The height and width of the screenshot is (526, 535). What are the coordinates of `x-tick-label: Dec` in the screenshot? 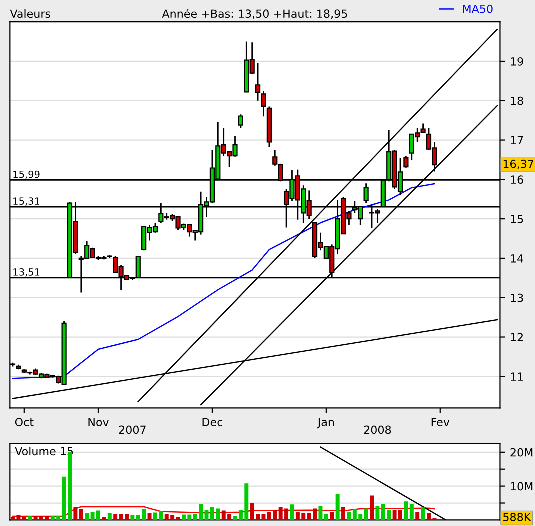 It's located at (212, 422).